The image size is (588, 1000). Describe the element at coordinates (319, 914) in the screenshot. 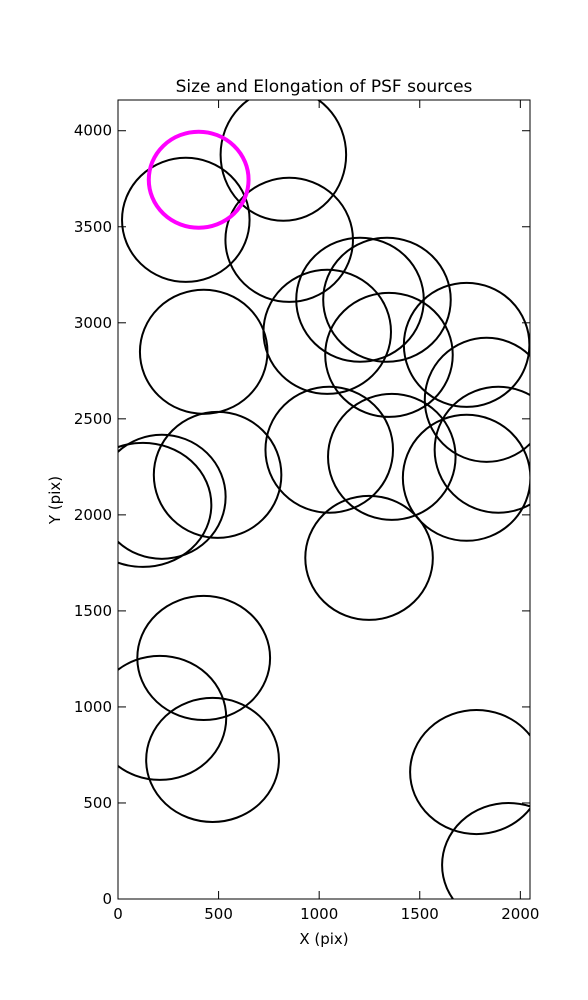

I see `x-tick-label: 1000` at that location.